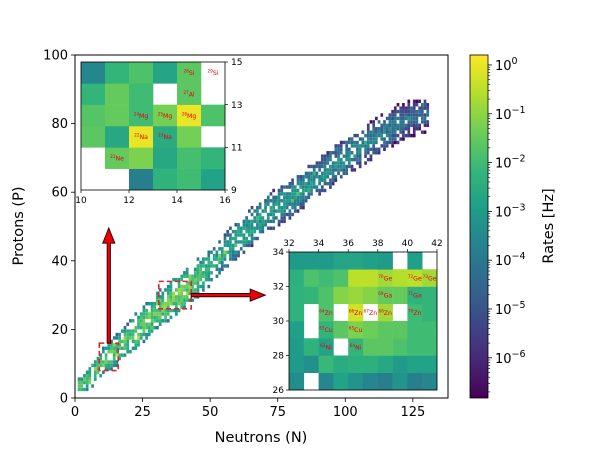  I want to click on main-x-ticks: 0 25 50 75 100 125, so click(248, 409).